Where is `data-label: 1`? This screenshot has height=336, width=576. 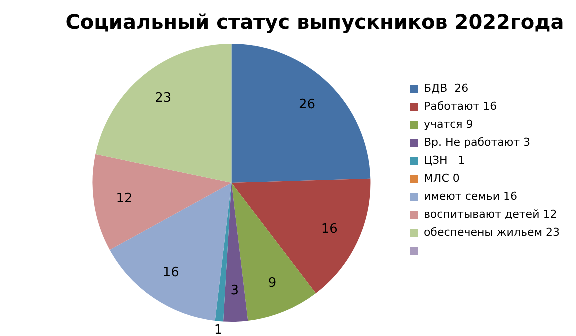 data-label: 1 is located at coordinates (218, 329).